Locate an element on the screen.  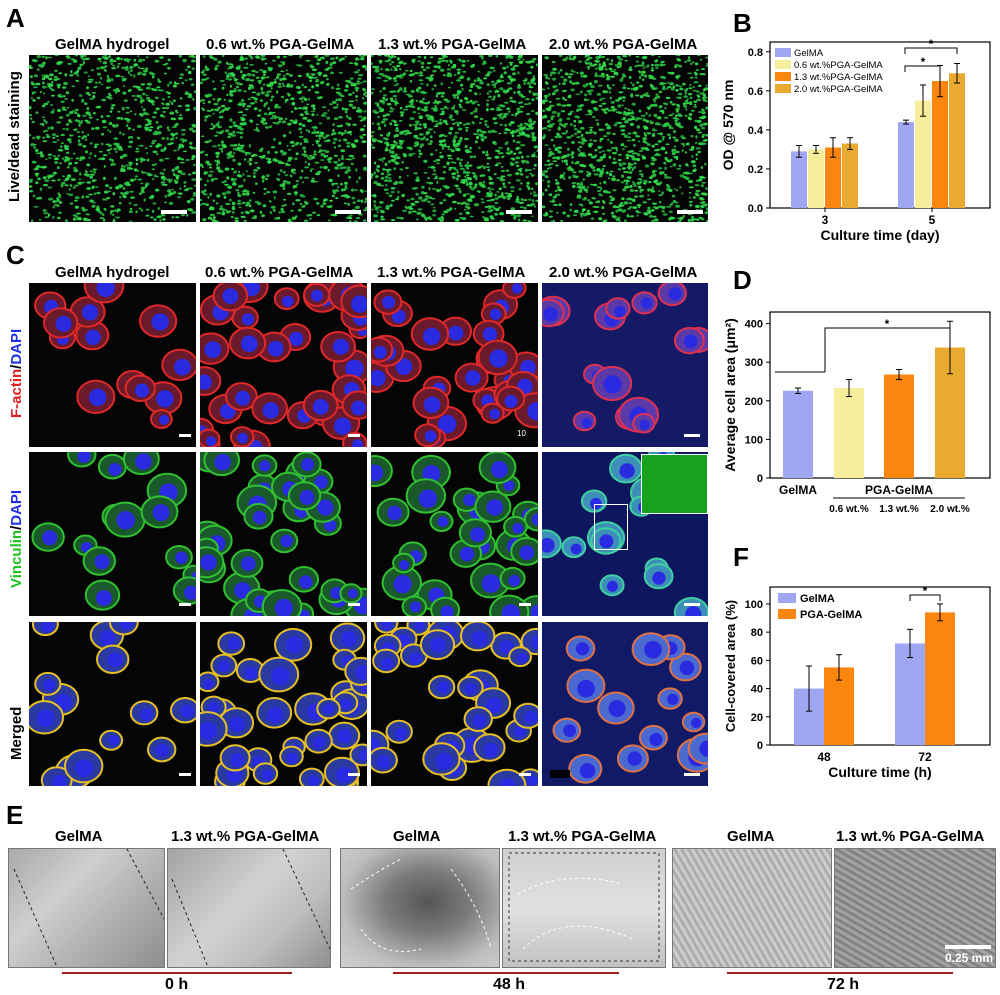
chart-f-xtick-label: 72 is located at coordinates (925, 757).